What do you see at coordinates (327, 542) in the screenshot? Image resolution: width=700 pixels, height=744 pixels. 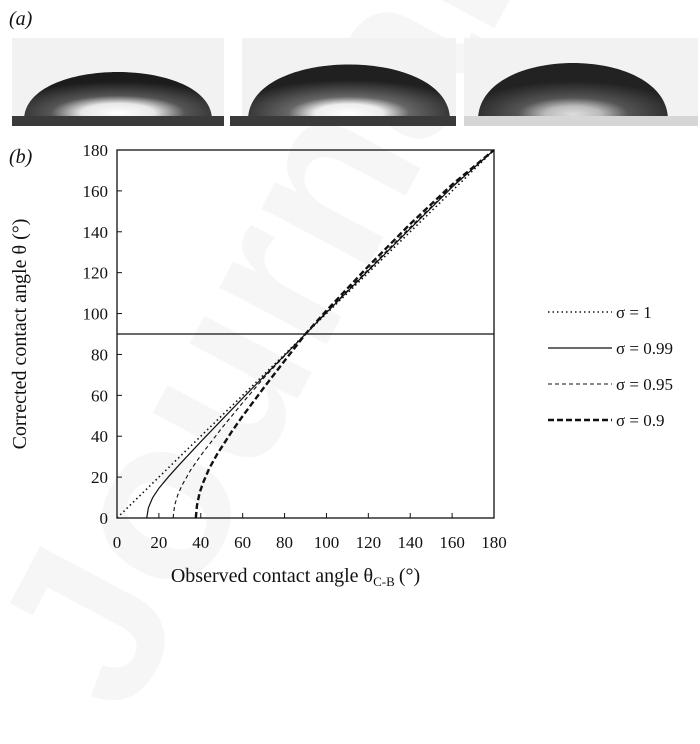 I see `x-tick-label: 100` at bounding box center [327, 542].